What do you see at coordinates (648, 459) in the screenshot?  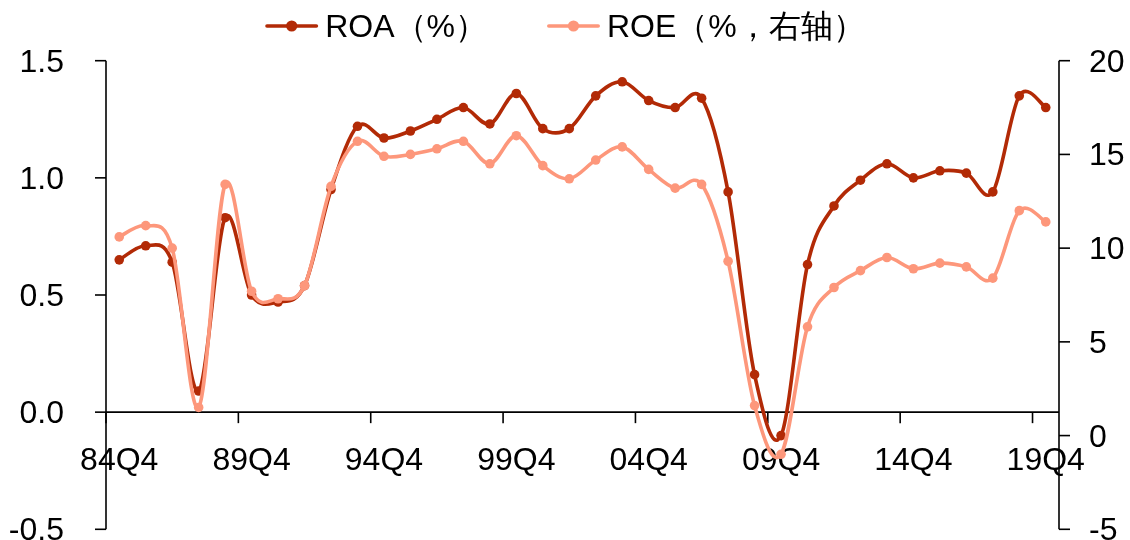 I see `x-tick-label: 04Q4` at bounding box center [648, 459].